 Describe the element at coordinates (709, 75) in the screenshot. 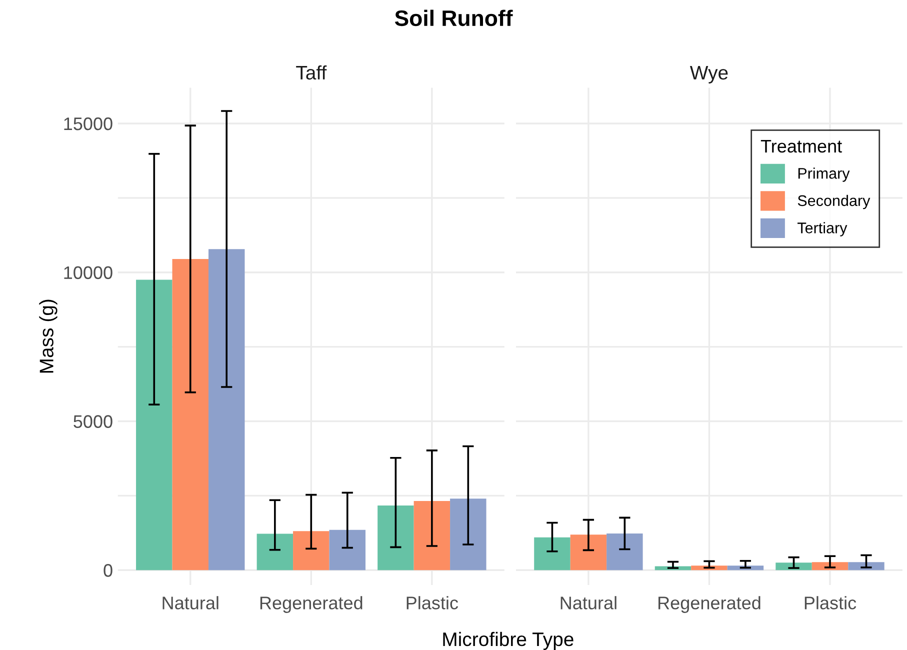

I see `chart-subtitle: Wye` at that location.